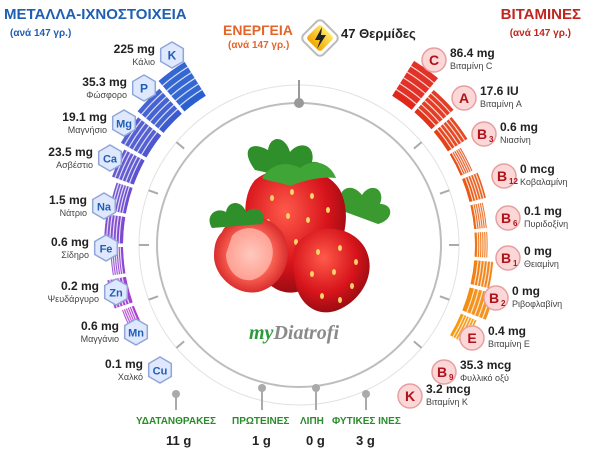 Image resolution: width=599 pixels, height=454 pixels. I want to click on mineral-badge-k: K, so click(172, 55).